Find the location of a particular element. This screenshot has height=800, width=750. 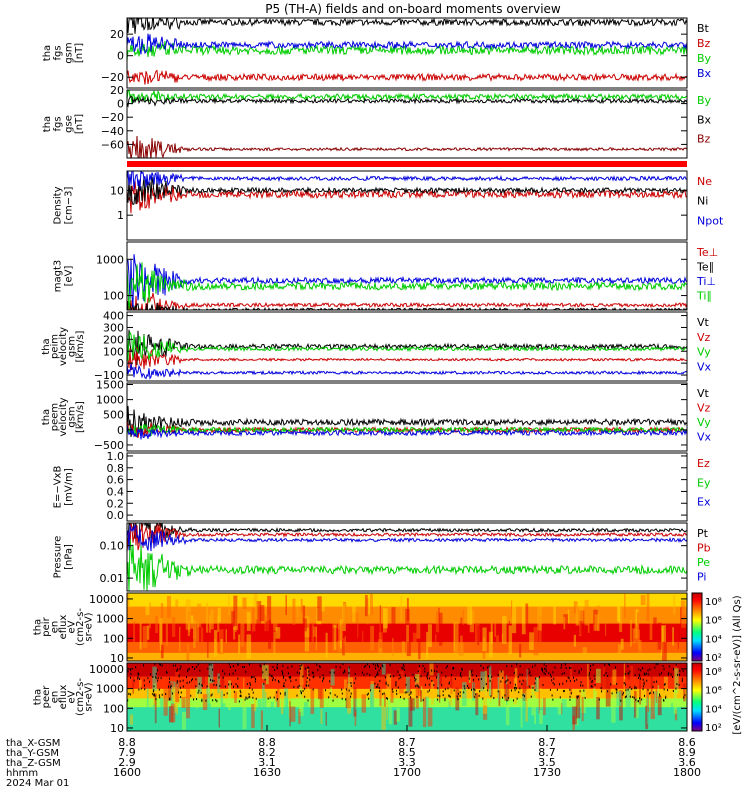

ylabel-line: en is located at coordinates (54, 627).